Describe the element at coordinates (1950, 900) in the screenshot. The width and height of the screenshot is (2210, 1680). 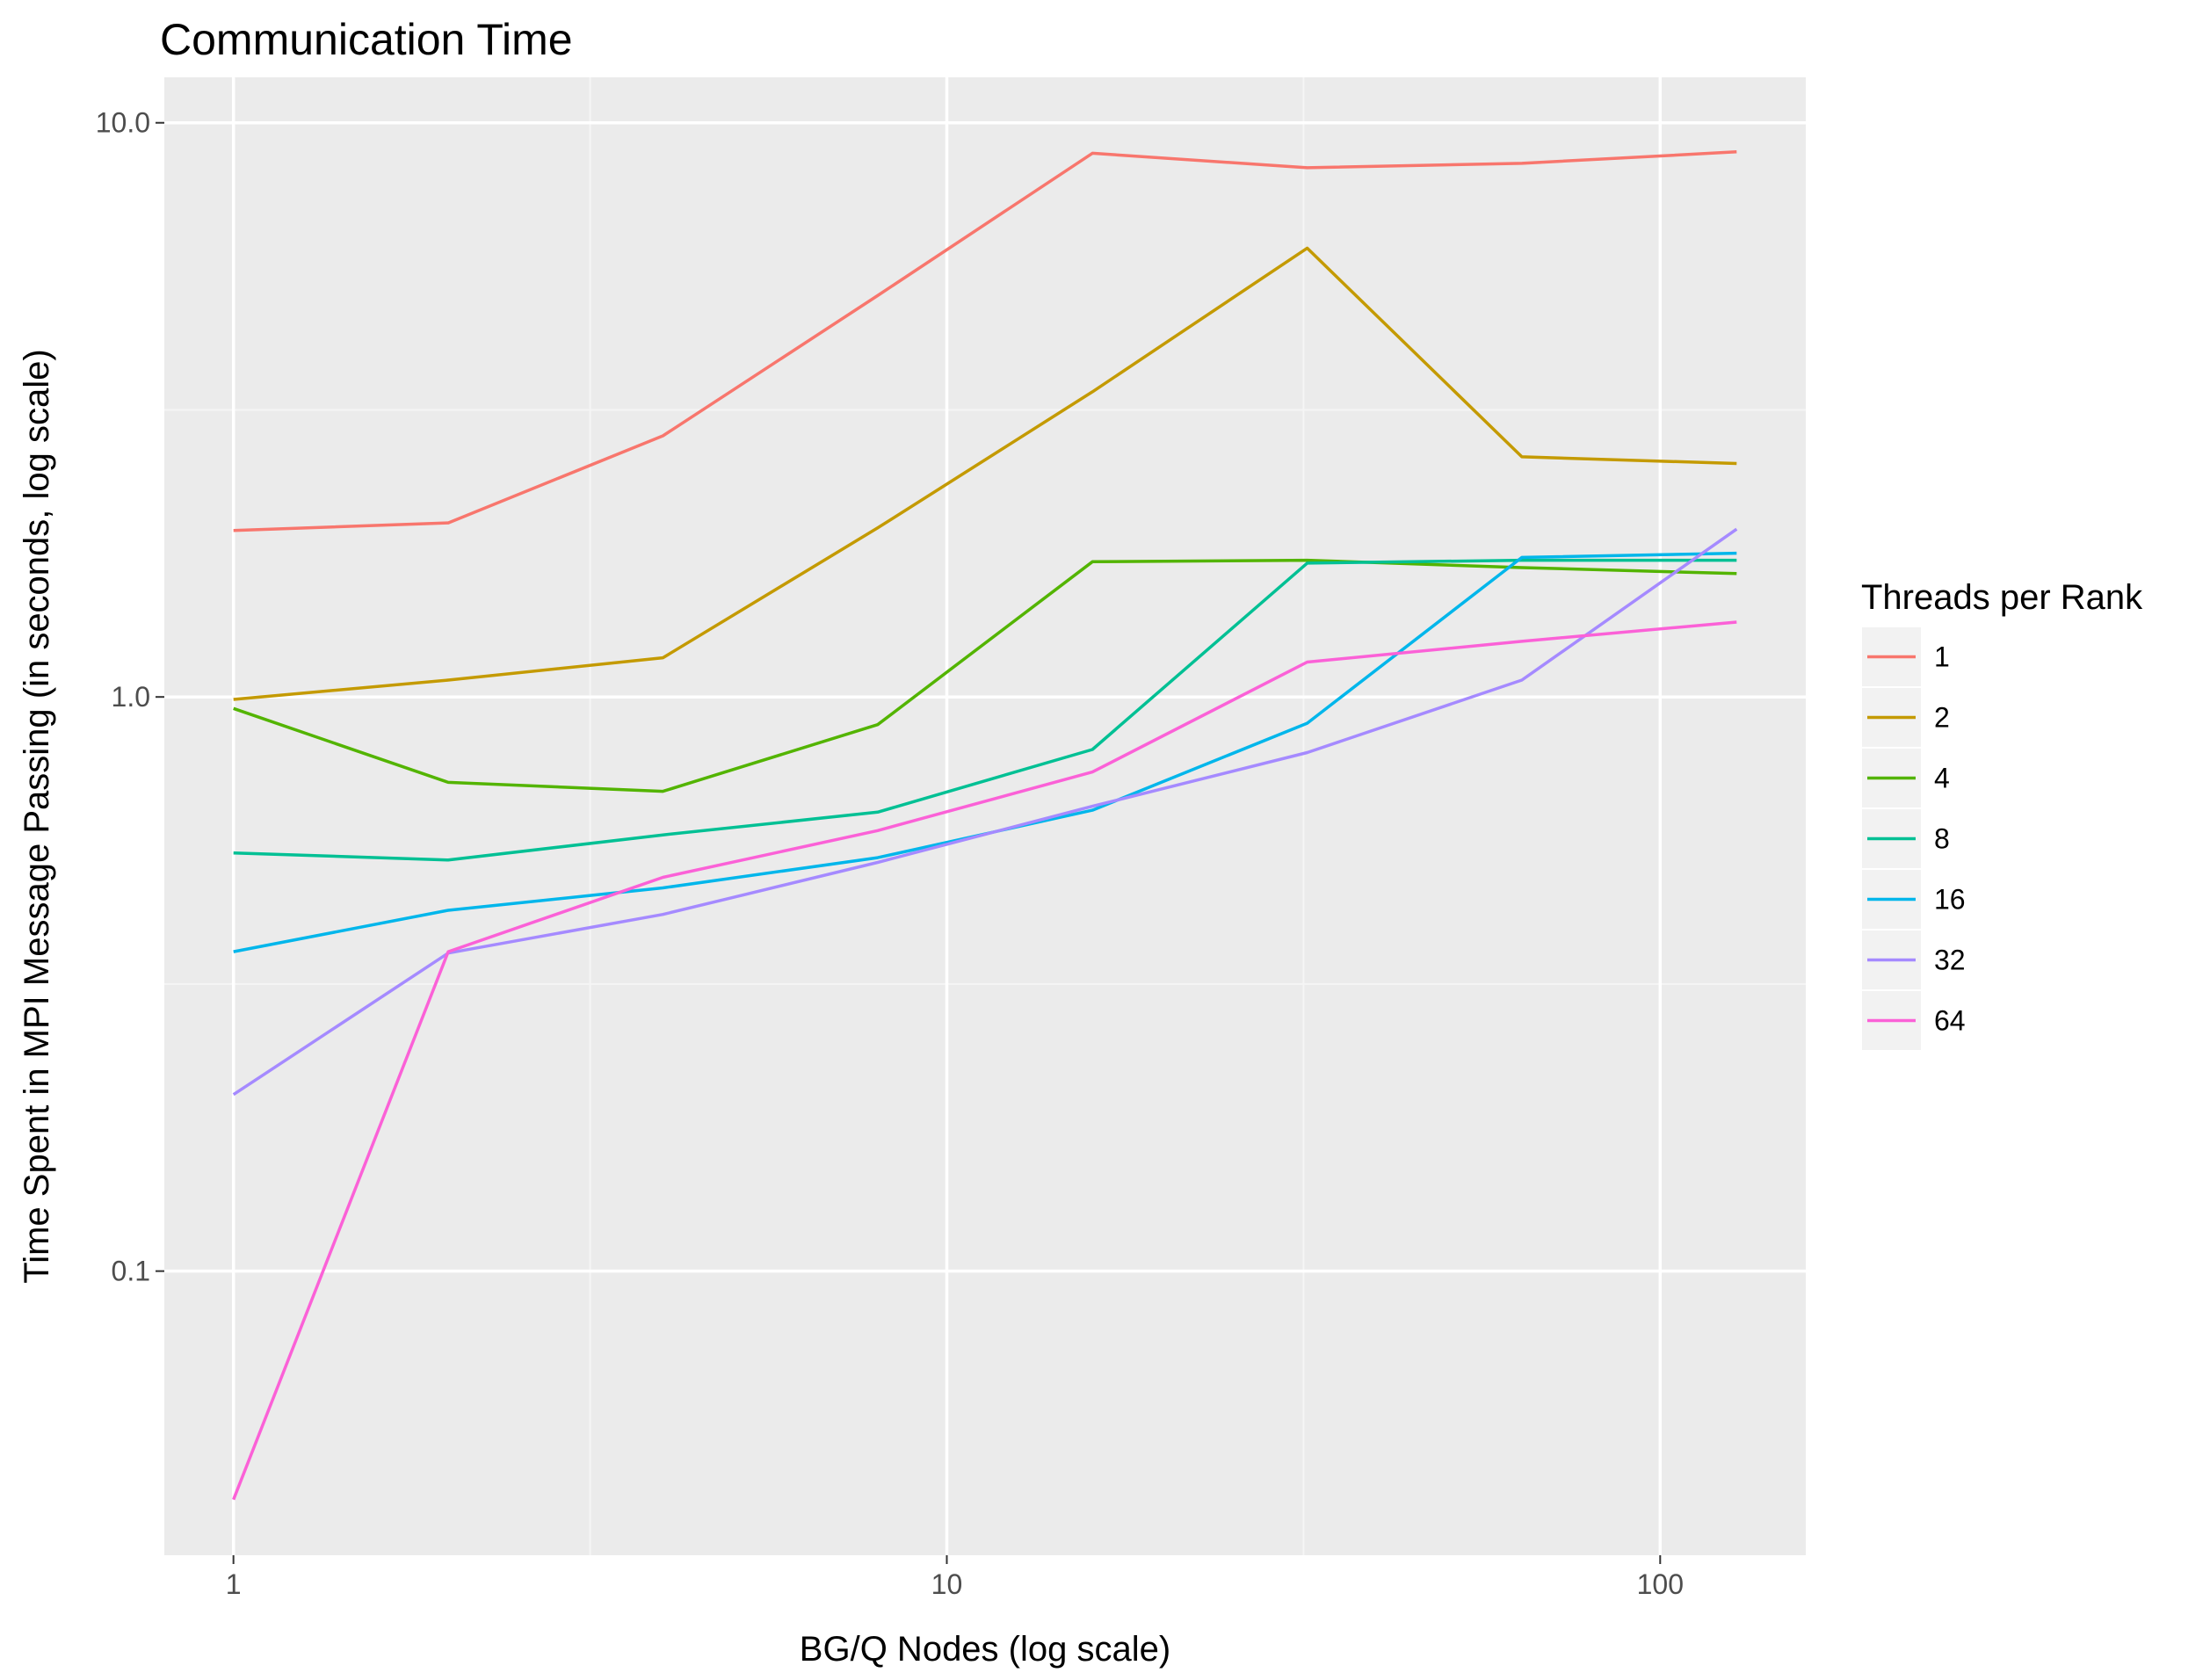
I see `legend-label-16: 16` at that location.